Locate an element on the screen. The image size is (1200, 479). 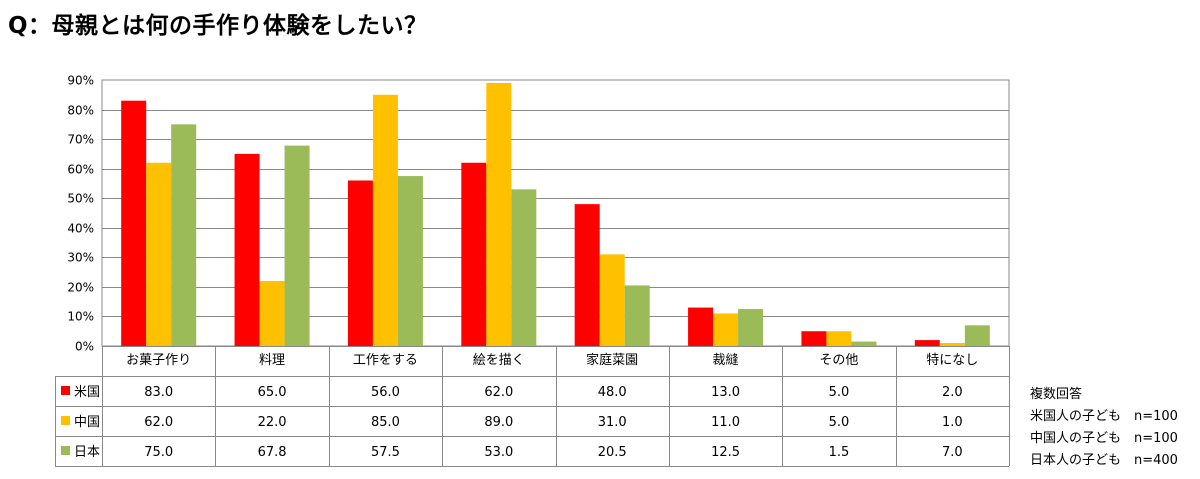
data-label: 83.0 is located at coordinates (158, 392).